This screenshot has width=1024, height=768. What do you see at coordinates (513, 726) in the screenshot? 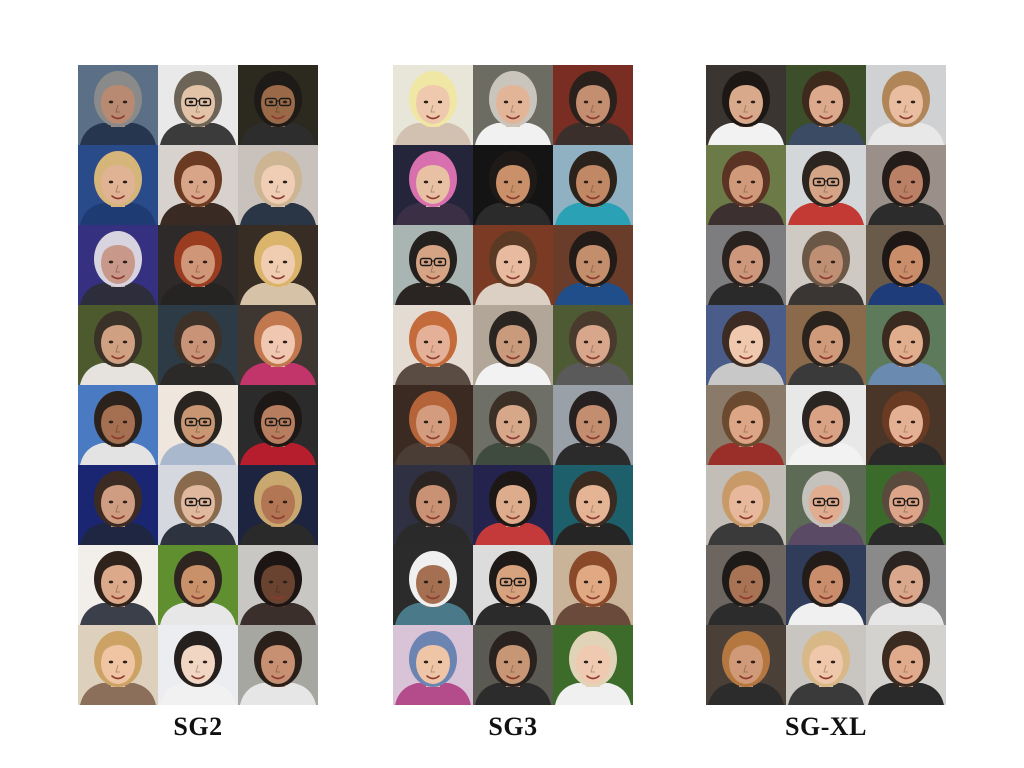
I see `label-sg3: SG3` at bounding box center [513, 726].